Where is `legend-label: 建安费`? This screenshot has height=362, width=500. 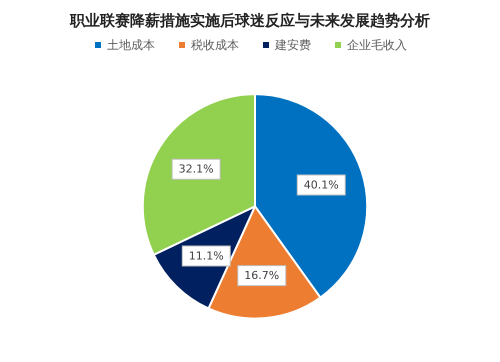
legend-label: 建安费 is located at coordinates (292, 45).